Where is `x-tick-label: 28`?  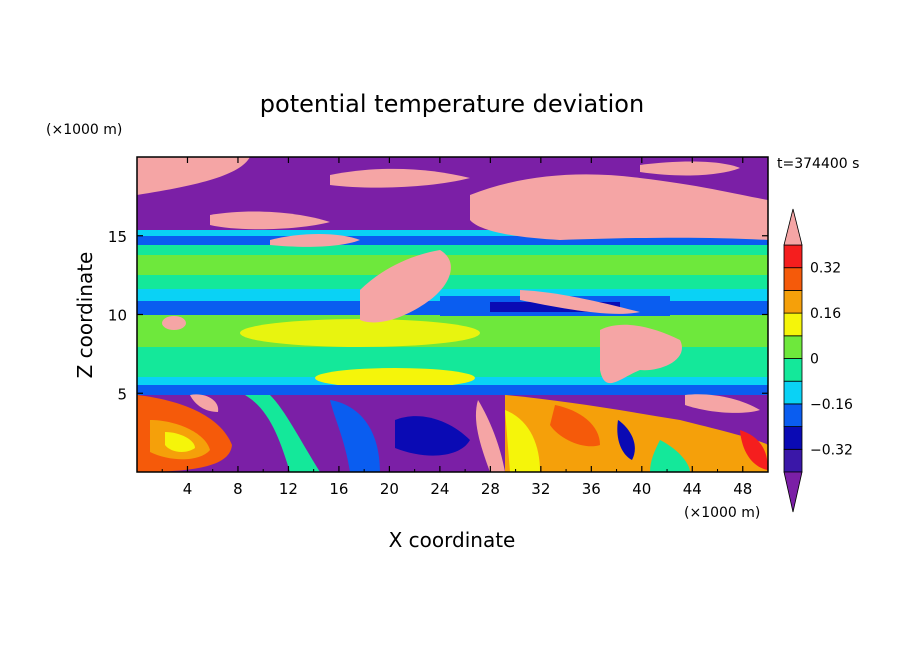
x-tick-label: 28 is located at coordinates (490, 489).